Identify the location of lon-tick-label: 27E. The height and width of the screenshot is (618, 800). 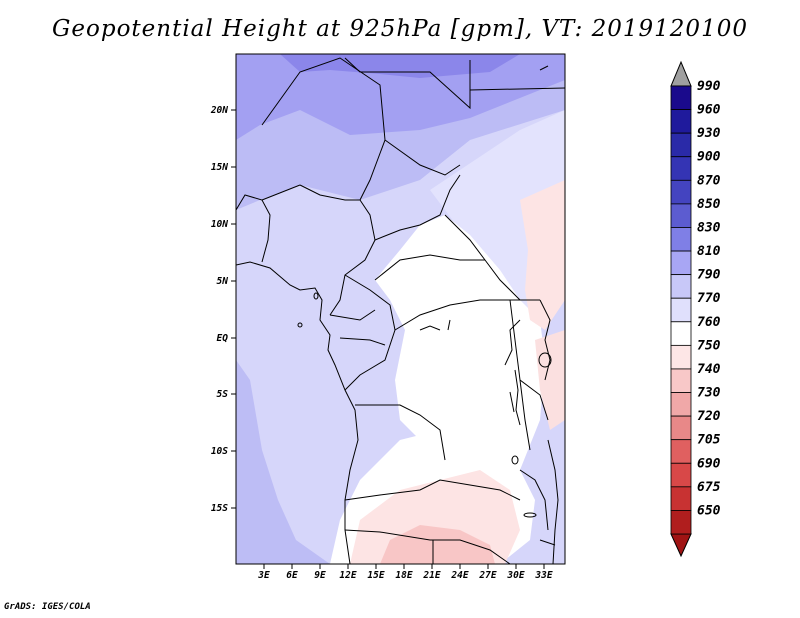
(487, 575).